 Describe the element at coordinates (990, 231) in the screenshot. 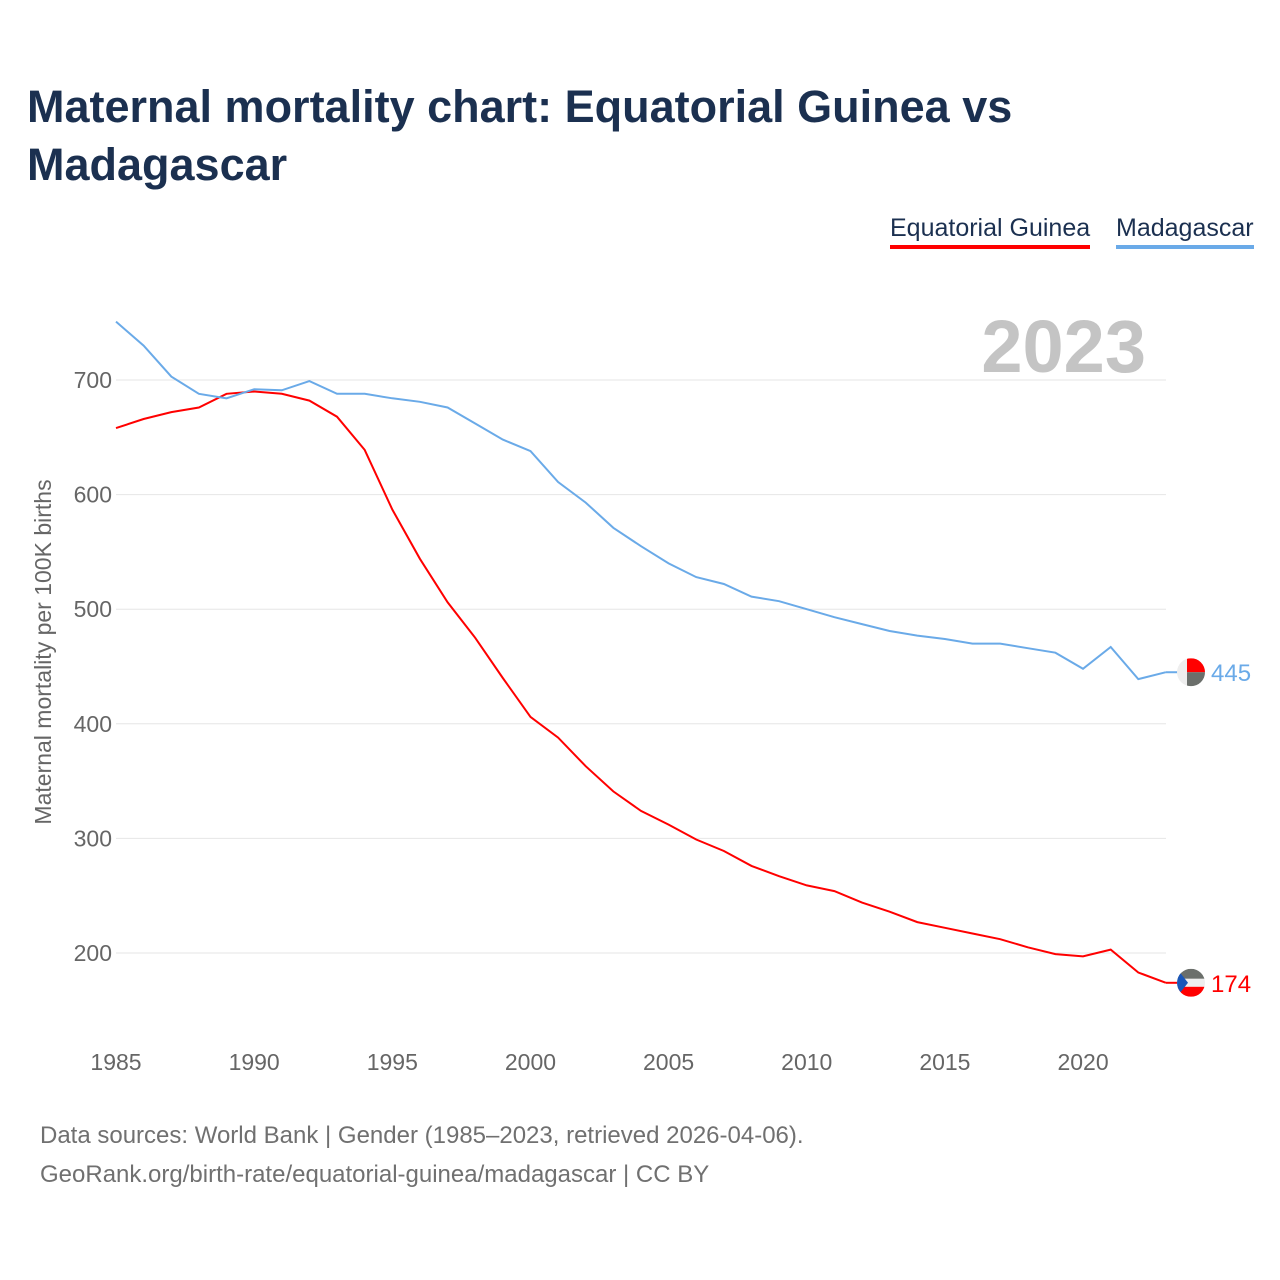

I see `legend-equatorial-guinea: Equatorial Guinea` at that location.